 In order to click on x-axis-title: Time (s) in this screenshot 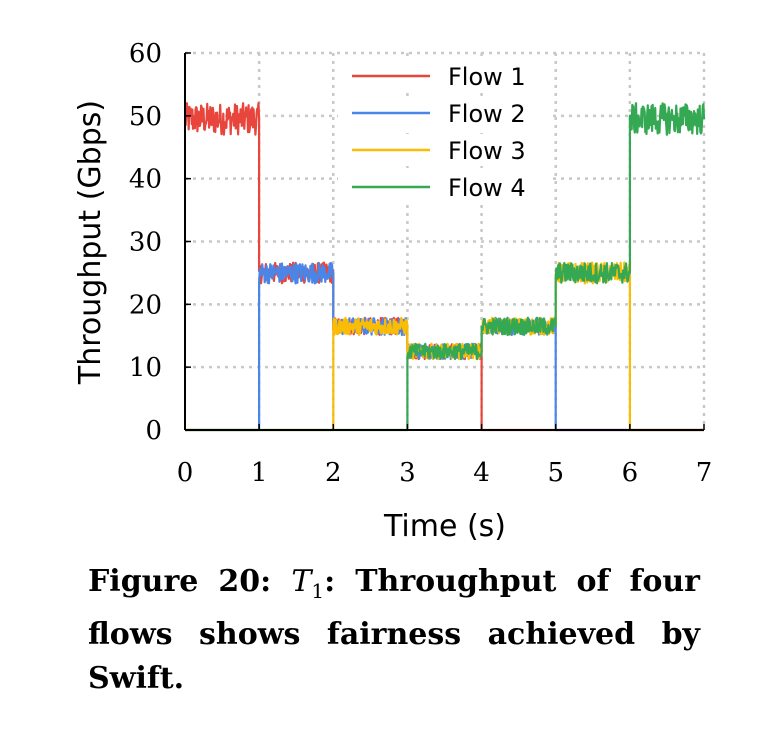, I will do `click(444, 526)`.